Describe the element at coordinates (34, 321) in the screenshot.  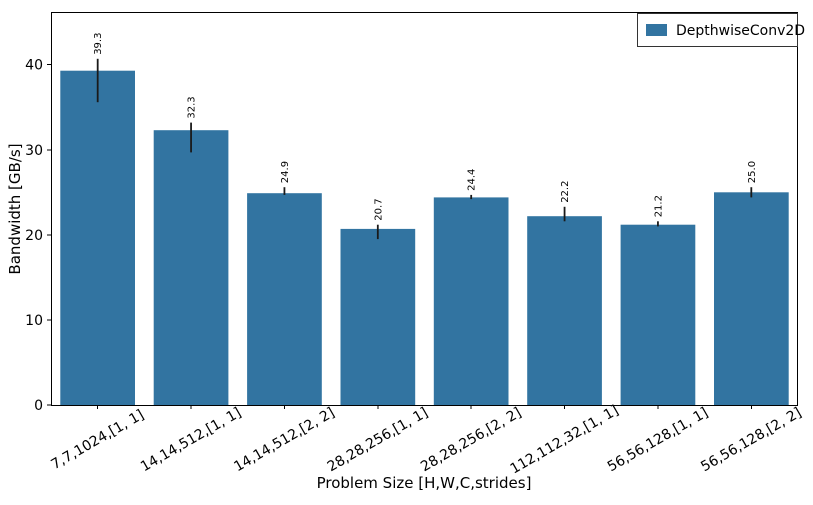
I see `y-tick-label: 10` at that location.